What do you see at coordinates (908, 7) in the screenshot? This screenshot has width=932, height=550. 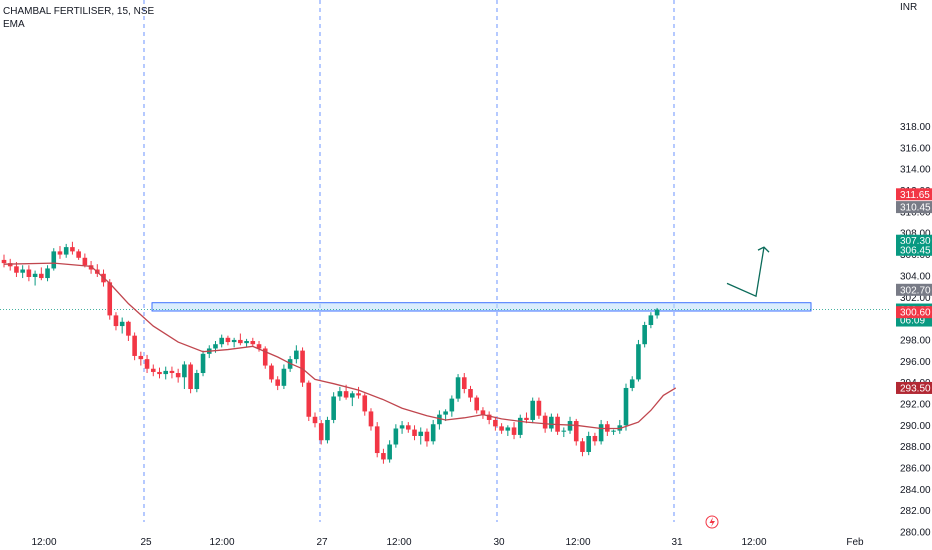 I see `currency-label: INR` at bounding box center [908, 7].